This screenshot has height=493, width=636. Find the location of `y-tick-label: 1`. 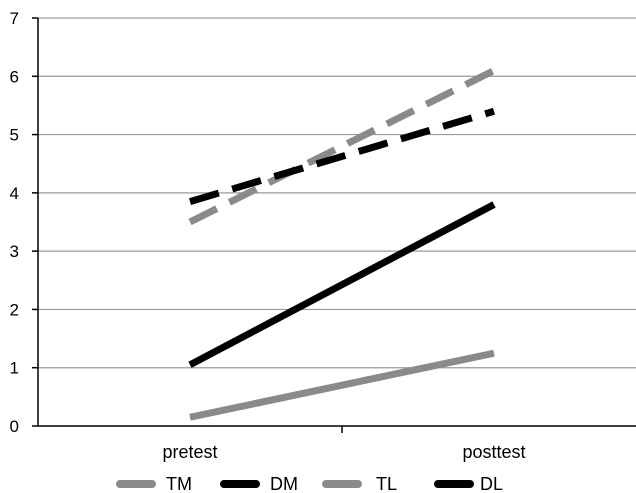

y-tick-label: 1 is located at coordinates (14, 368).